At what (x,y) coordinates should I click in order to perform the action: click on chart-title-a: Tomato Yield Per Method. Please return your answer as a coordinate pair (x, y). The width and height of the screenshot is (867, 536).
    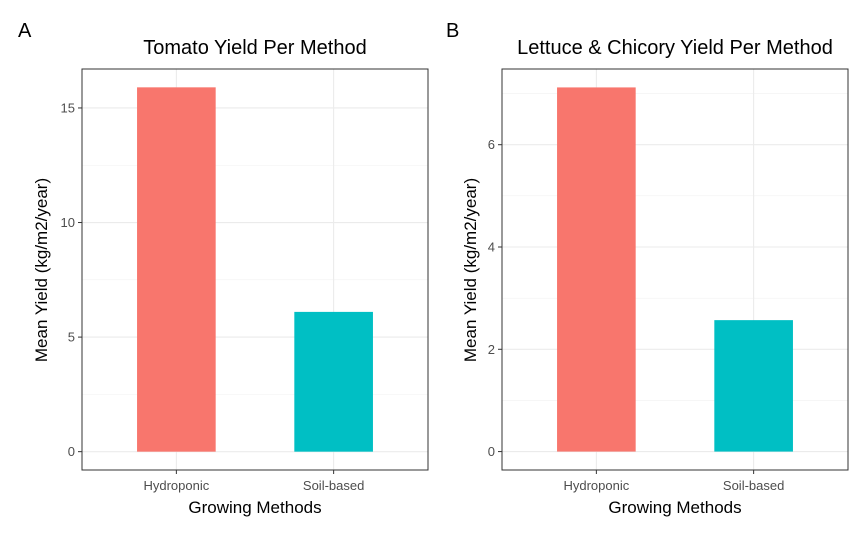
    Looking at the image, I should click on (254, 48).